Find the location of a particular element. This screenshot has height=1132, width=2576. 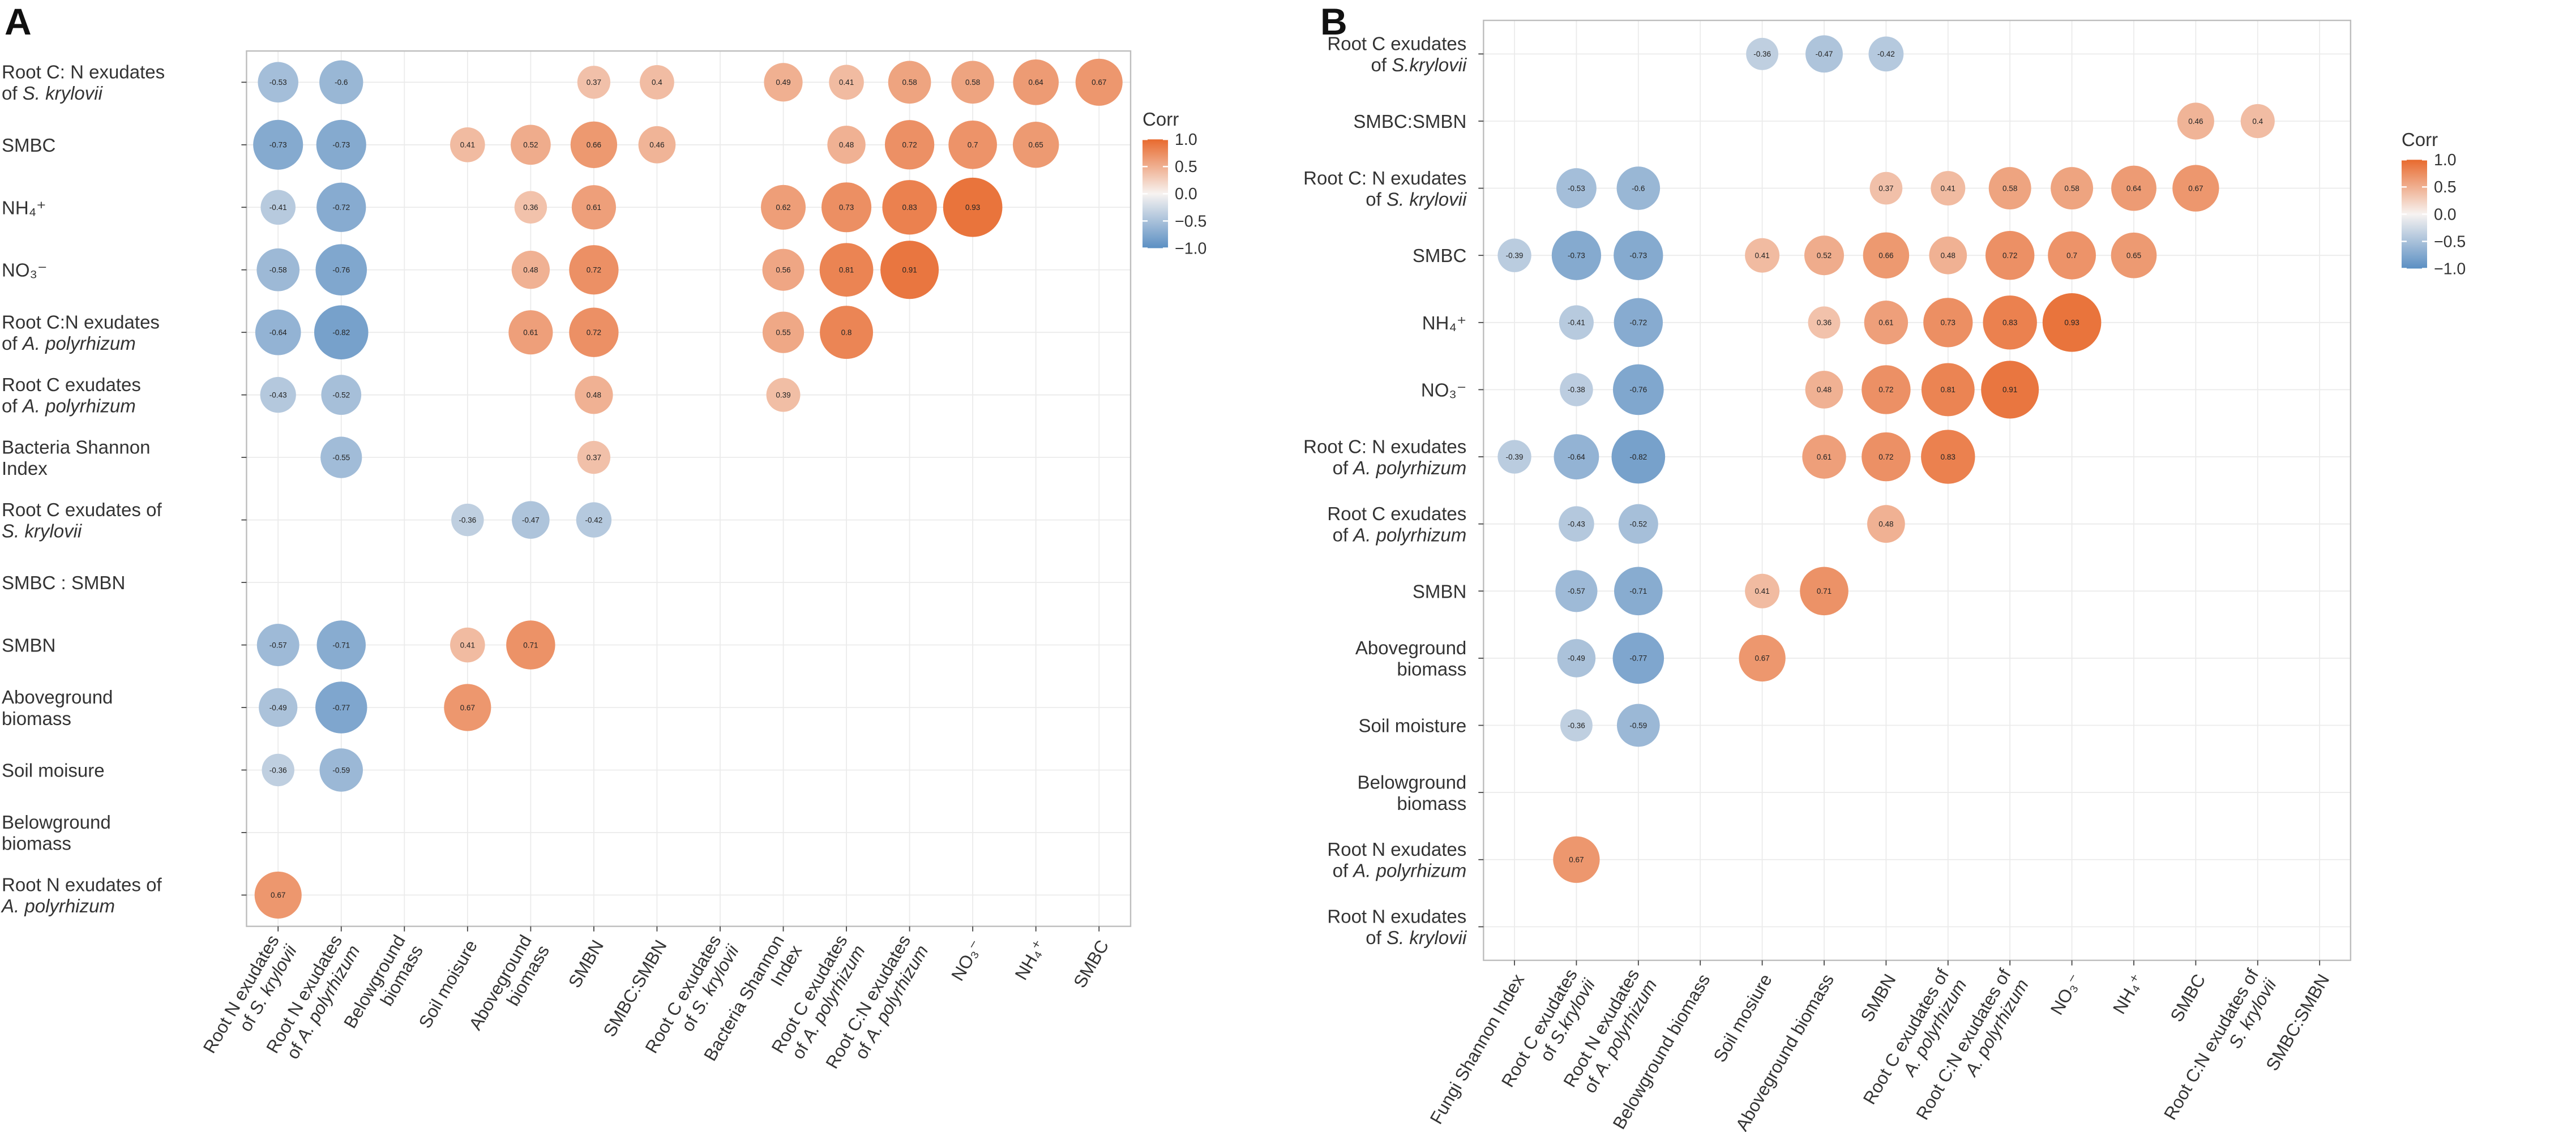

legend-tick-label: 1.0 is located at coordinates (2445, 160).